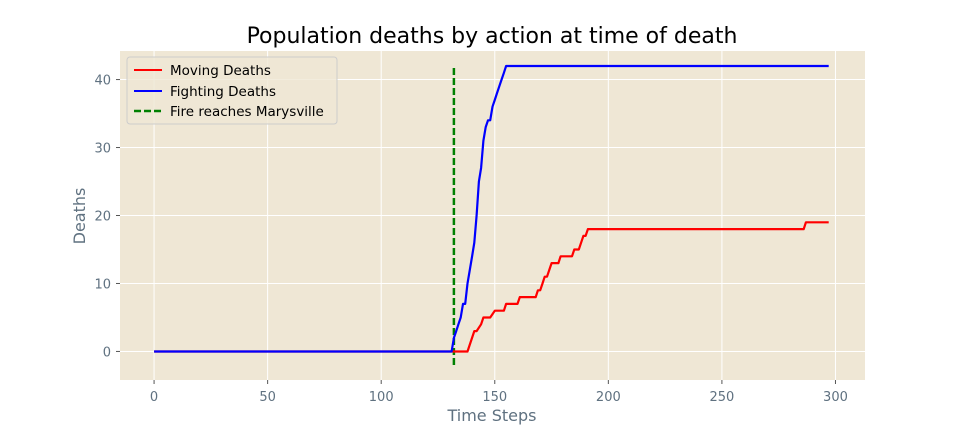  Describe the element at coordinates (835, 397) in the screenshot. I see `x-tick-label: 300` at that location.